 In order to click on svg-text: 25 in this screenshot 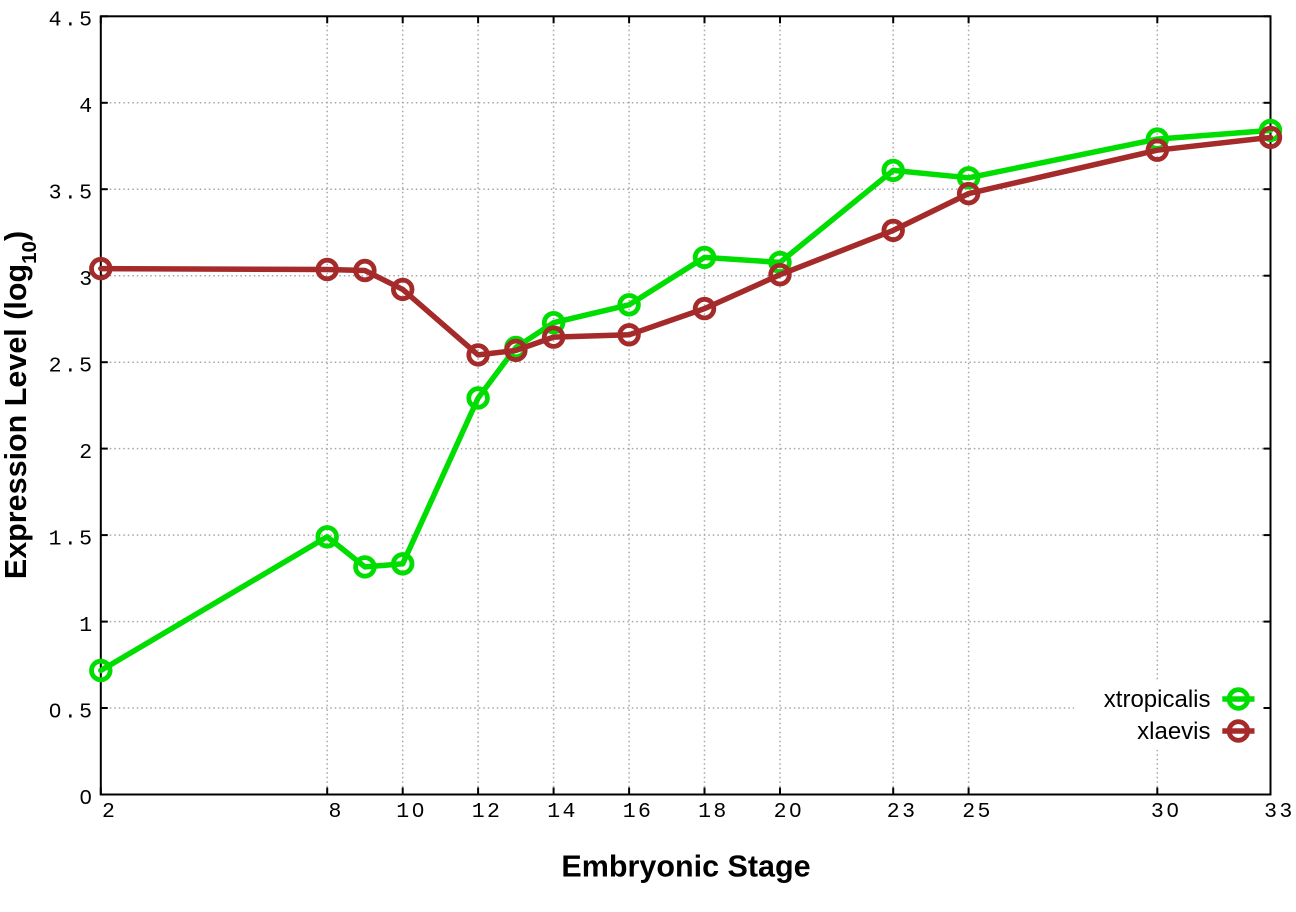, I will do `click(977, 812)`.